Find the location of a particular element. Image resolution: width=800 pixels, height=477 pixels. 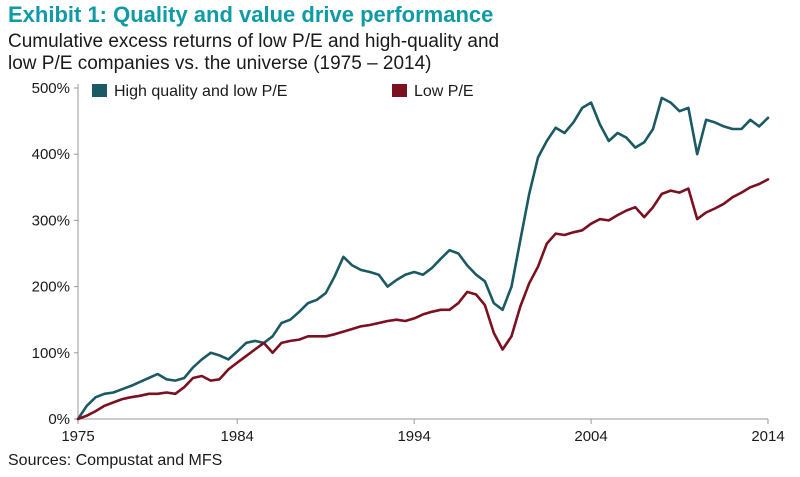

y-tick-label: 200% is located at coordinates (51, 287).